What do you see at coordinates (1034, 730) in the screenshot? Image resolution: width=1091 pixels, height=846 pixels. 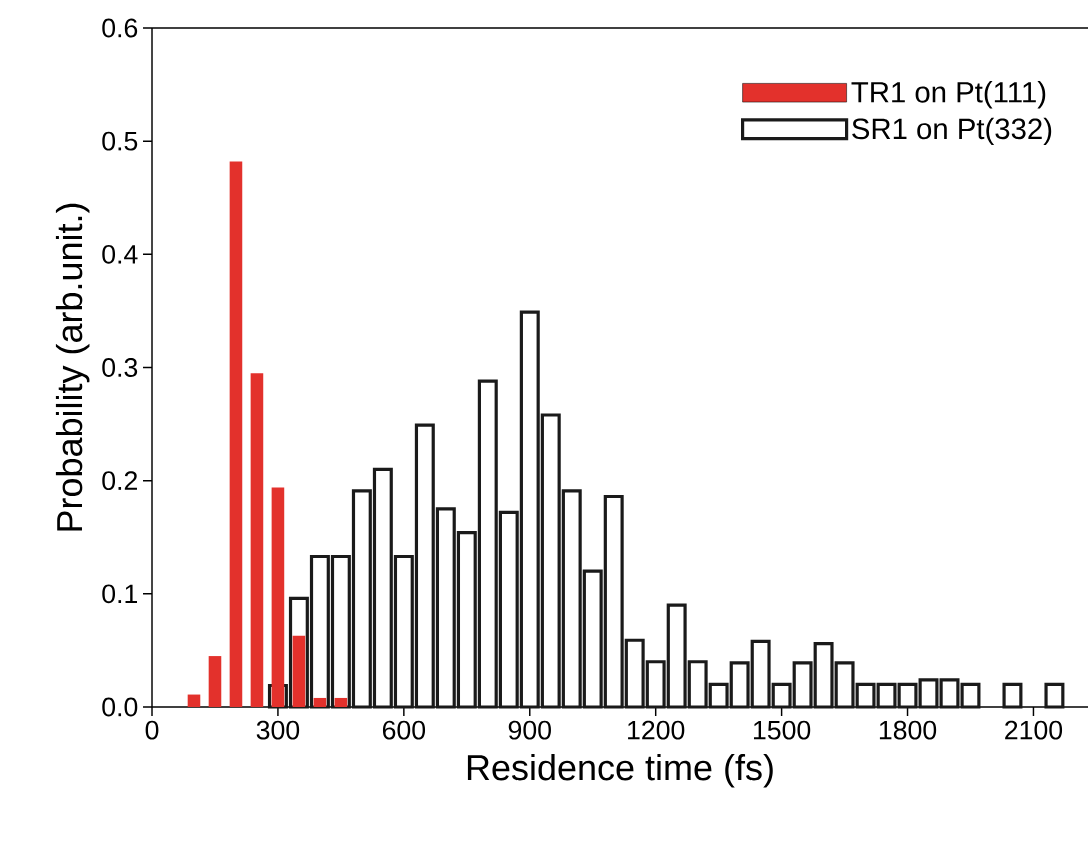 I see `x-tick-label: 2100` at bounding box center [1034, 730].